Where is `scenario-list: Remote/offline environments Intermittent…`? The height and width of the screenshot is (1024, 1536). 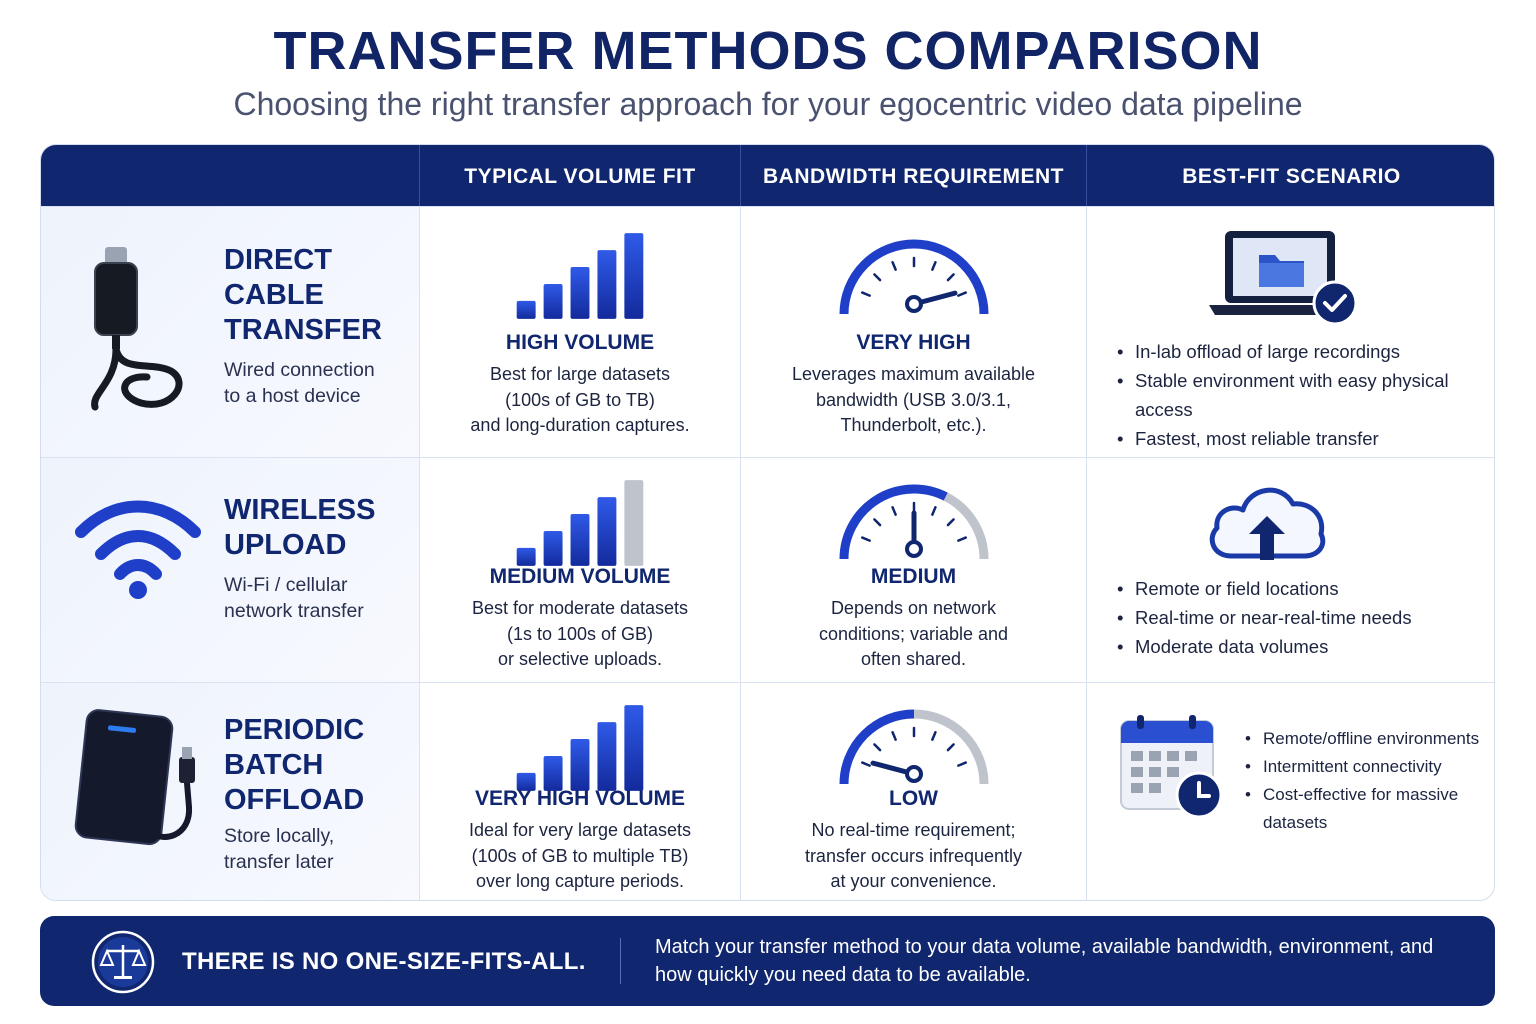 scenario-list: Remote/offline environments Intermittent… is located at coordinates (1367, 781).